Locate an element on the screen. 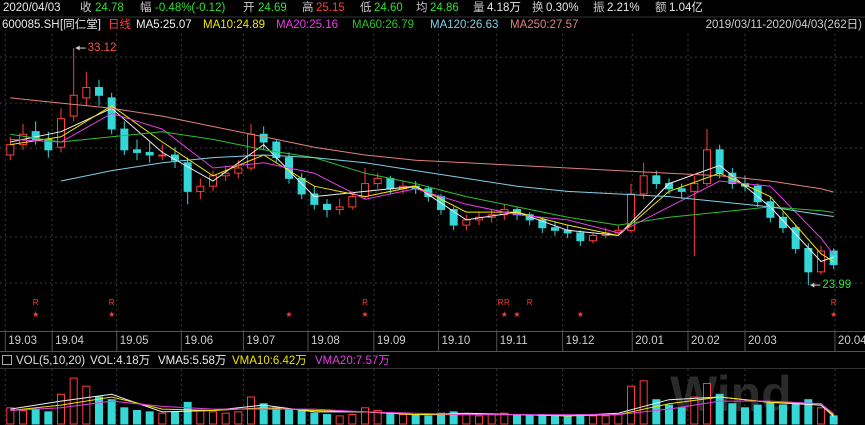  header-field: 24.86 is located at coordinates (444, 8).